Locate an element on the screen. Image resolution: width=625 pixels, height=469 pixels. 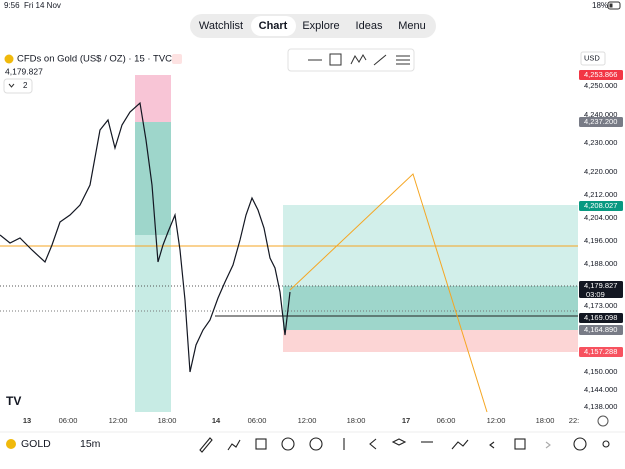
price-label: 4,250.000 is located at coordinates (600, 85).